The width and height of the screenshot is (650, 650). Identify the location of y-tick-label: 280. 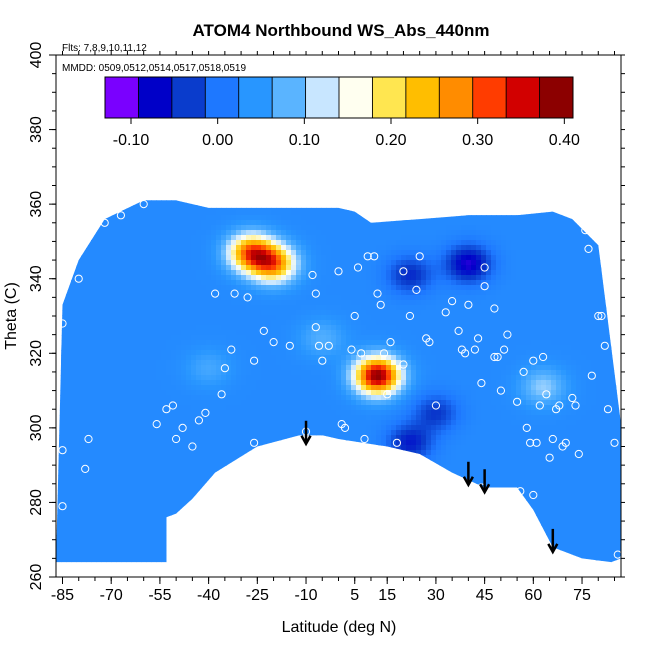
(36, 502).